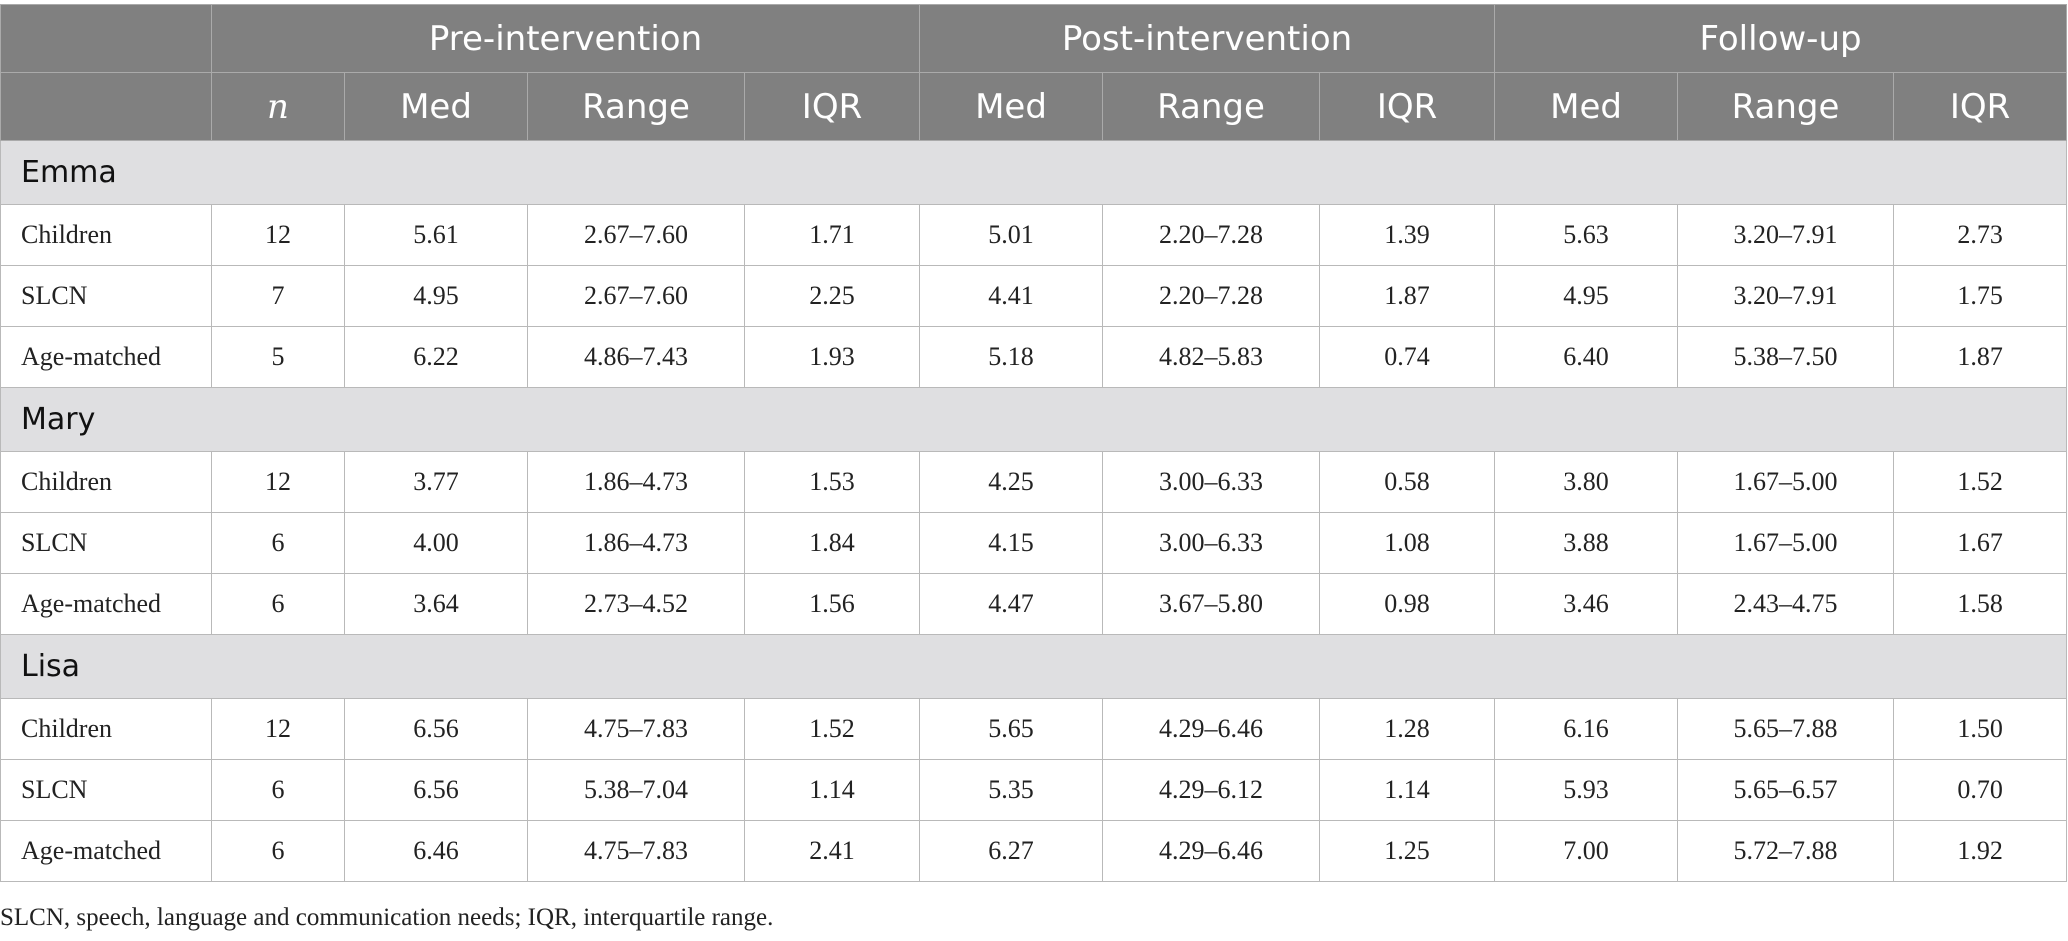 The height and width of the screenshot is (941, 2068). What do you see at coordinates (1586, 482) in the screenshot?
I see `cell-fu-med: 3.80` at bounding box center [1586, 482].